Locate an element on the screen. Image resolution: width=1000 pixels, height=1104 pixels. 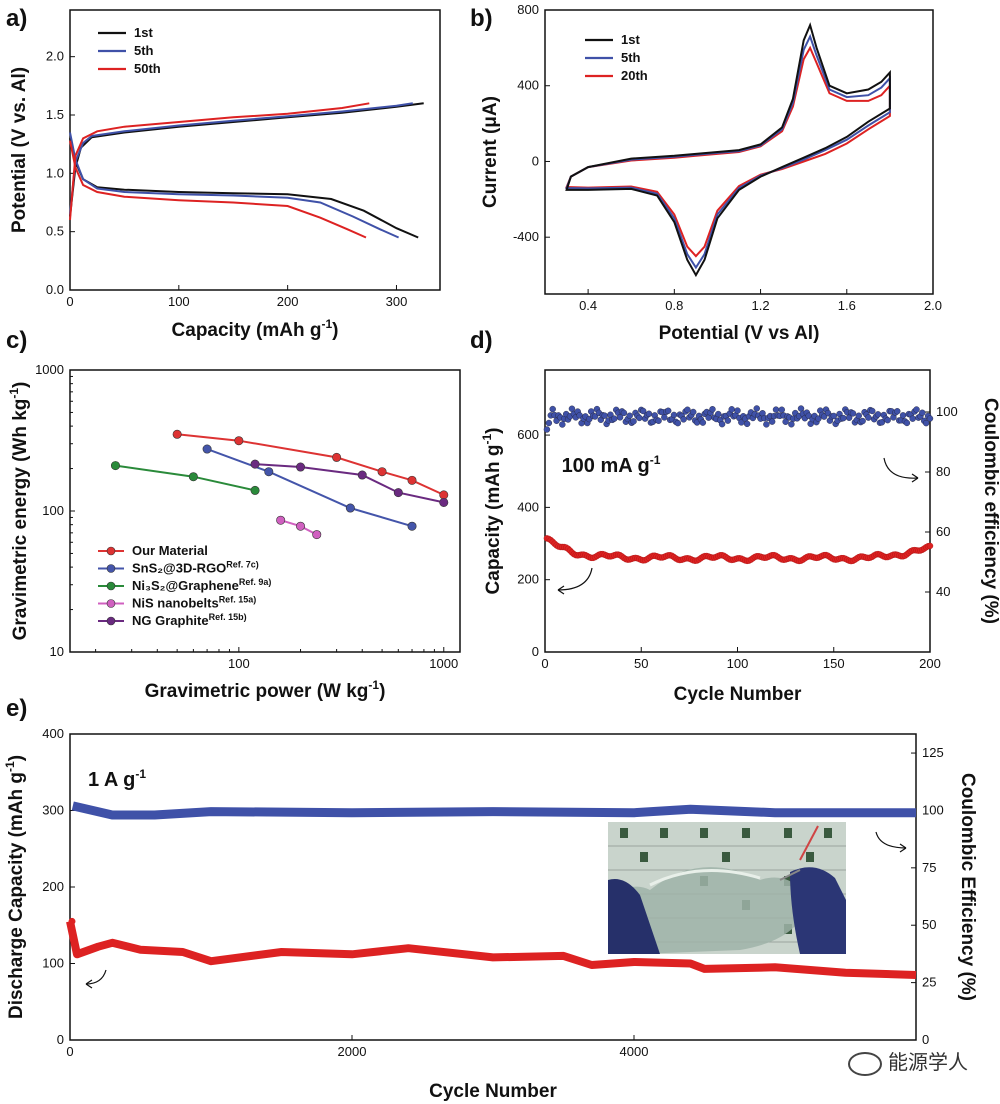
chart-b-ylabel: Current (μA) is located at coordinates (490, 152).